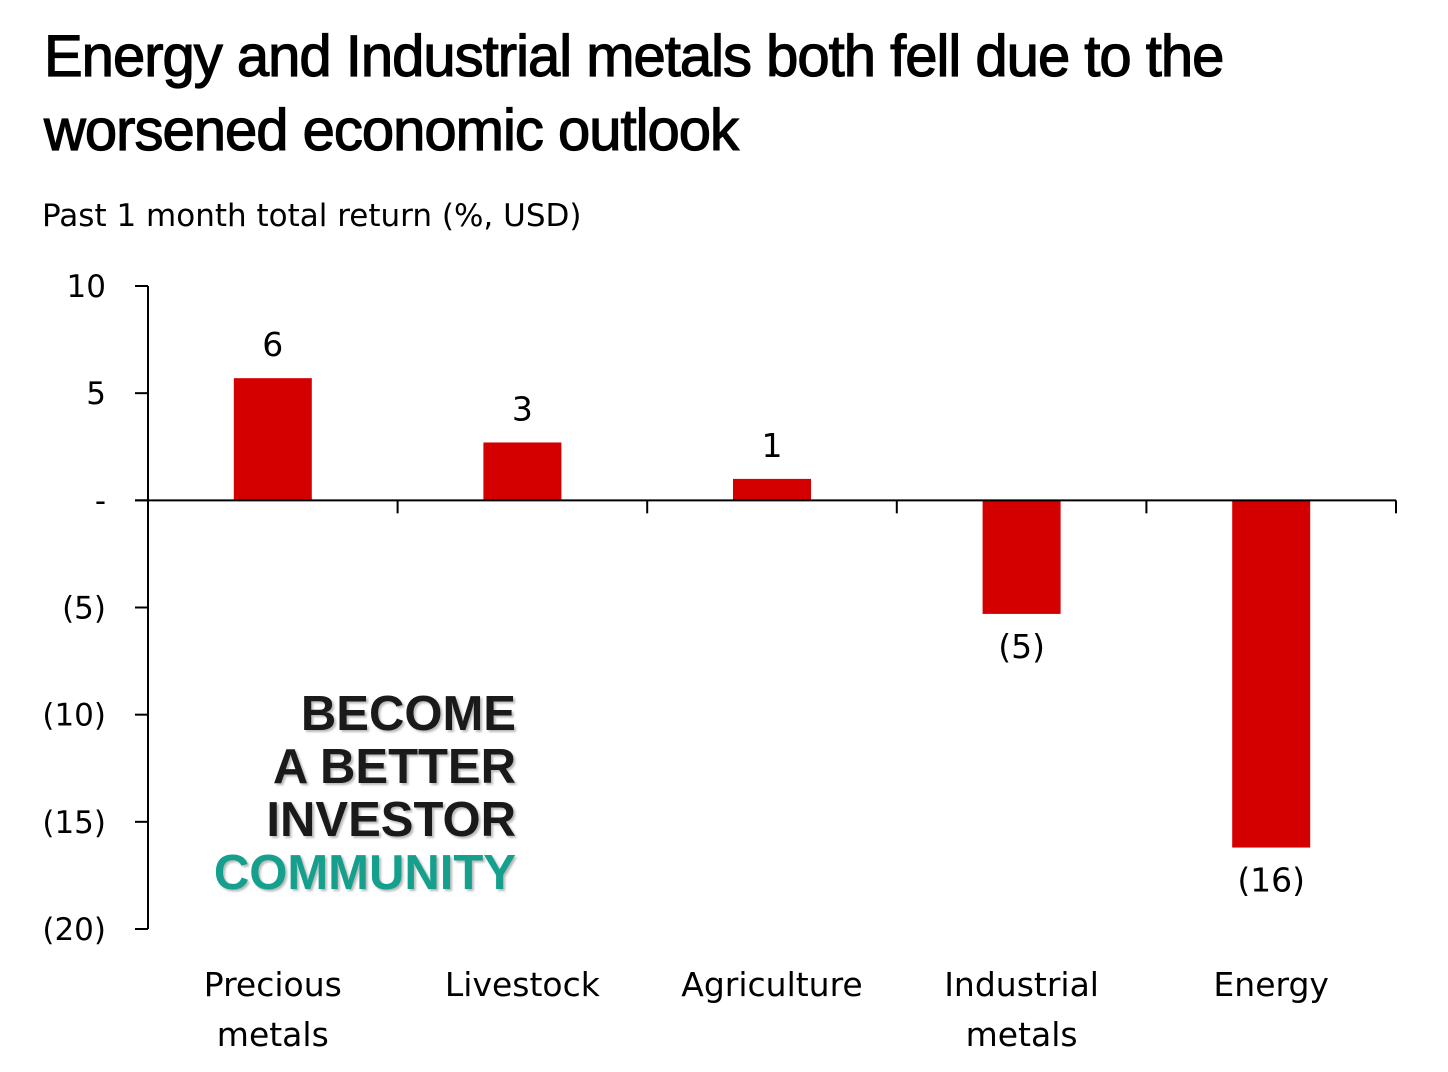 This screenshot has width=1448, height=1072. What do you see at coordinates (273, 1034) in the screenshot?
I see `category-label-0-1: metals` at bounding box center [273, 1034].